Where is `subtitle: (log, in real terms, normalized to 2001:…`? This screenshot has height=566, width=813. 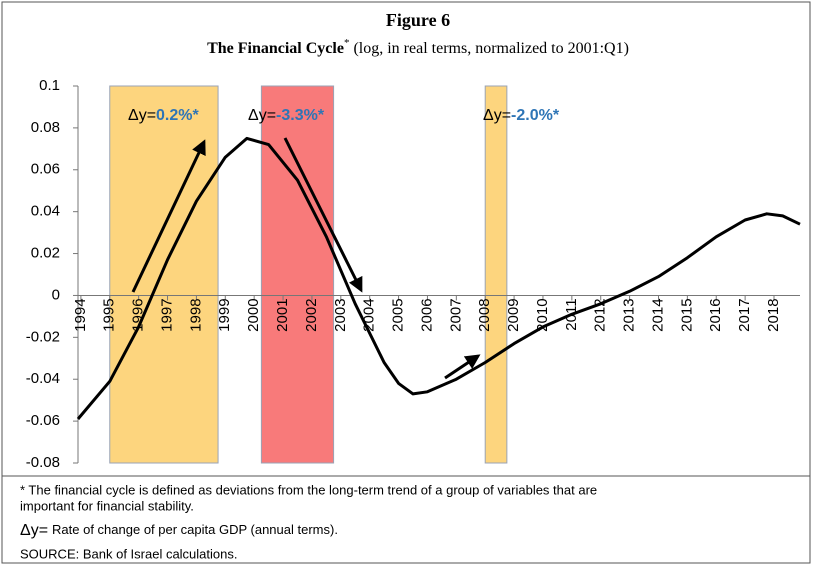 subtitle: (log, in real terms, normalized to 2001:… is located at coordinates (490, 48).